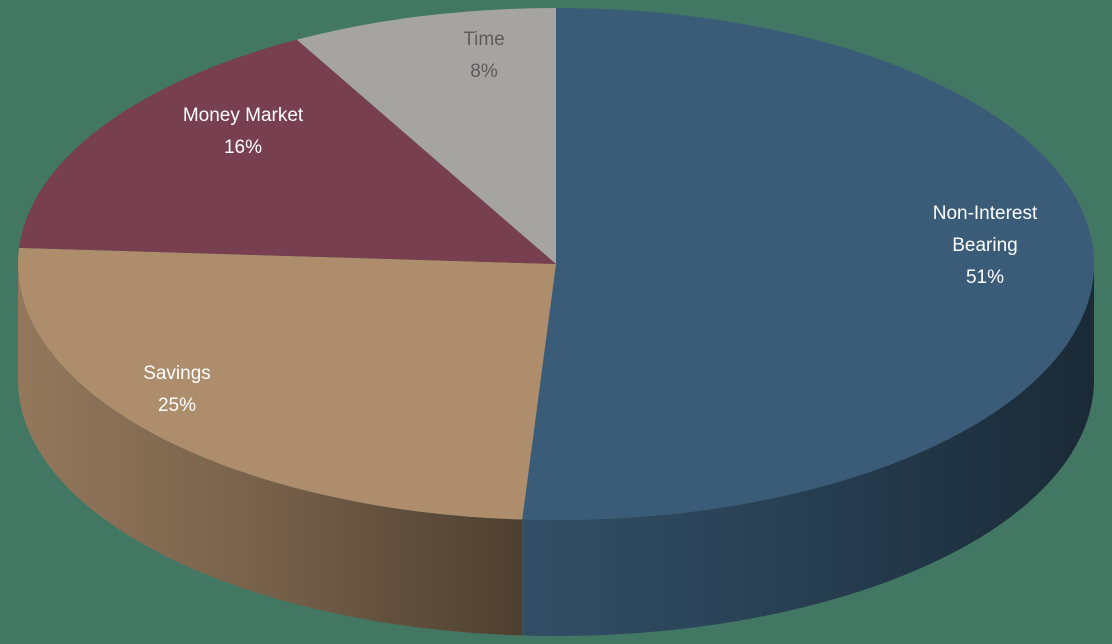 This screenshot has width=1112, height=644. What do you see at coordinates (243, 115) in the screenshot?
I see `pie-label-category: Money Market` at bounding box center [243, 115].